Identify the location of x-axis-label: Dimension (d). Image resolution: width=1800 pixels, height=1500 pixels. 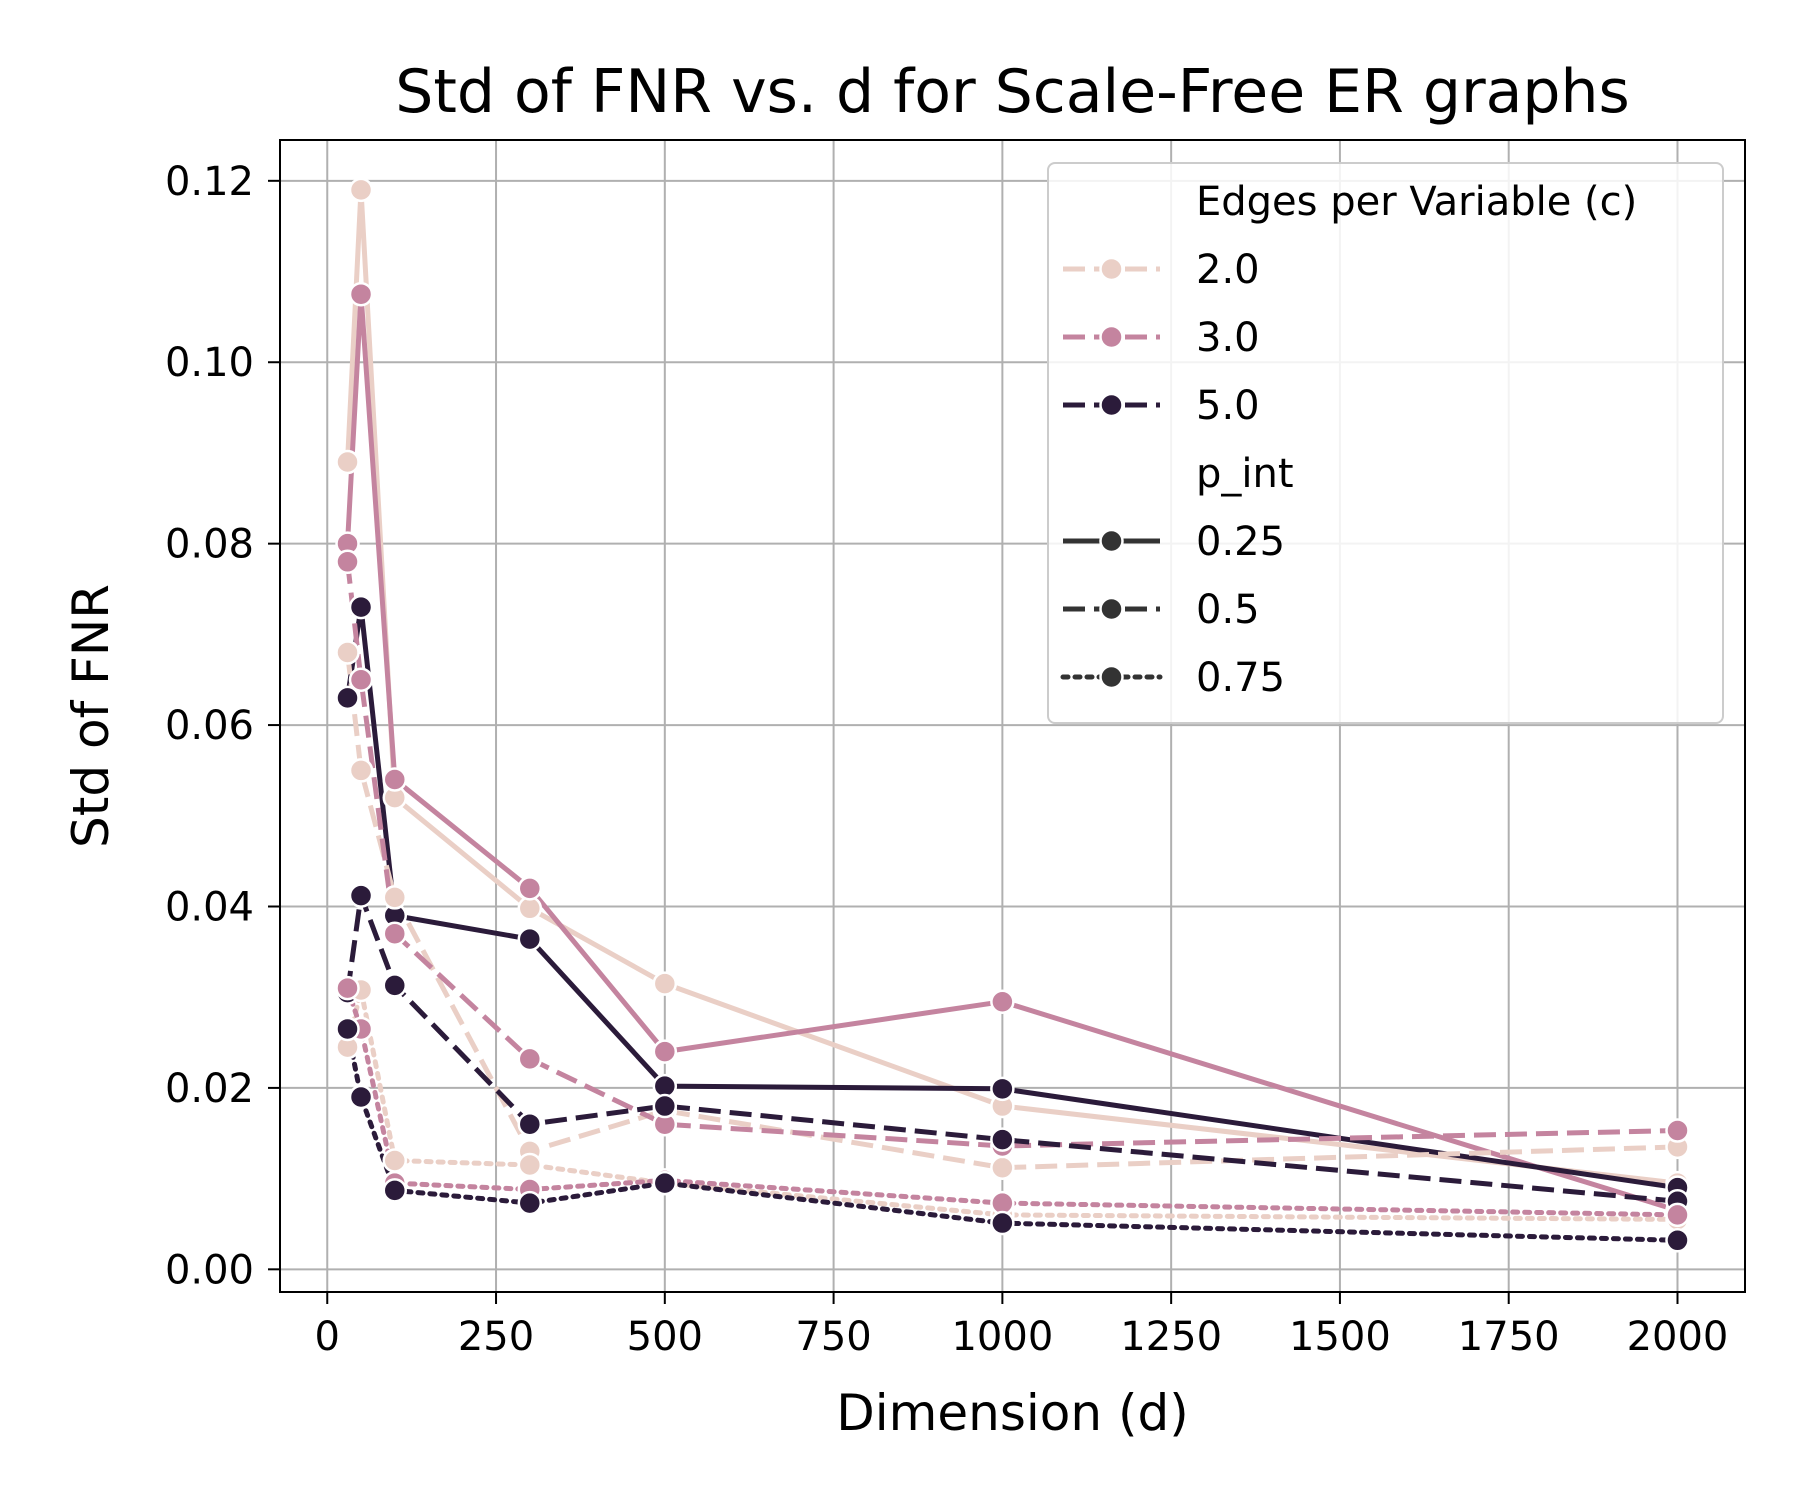
(1012, 1413).